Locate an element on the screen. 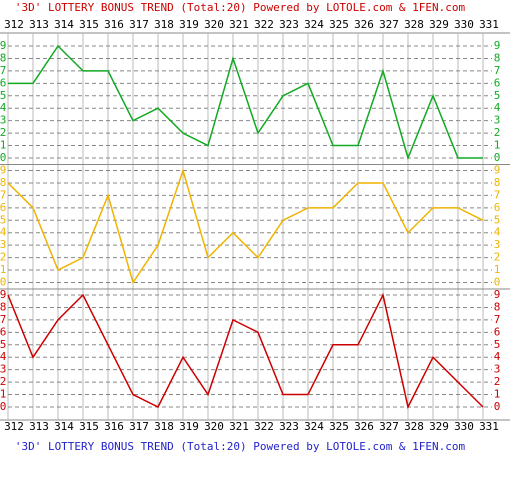  x-tick-label: 324 is located at coordinates (314, 24).